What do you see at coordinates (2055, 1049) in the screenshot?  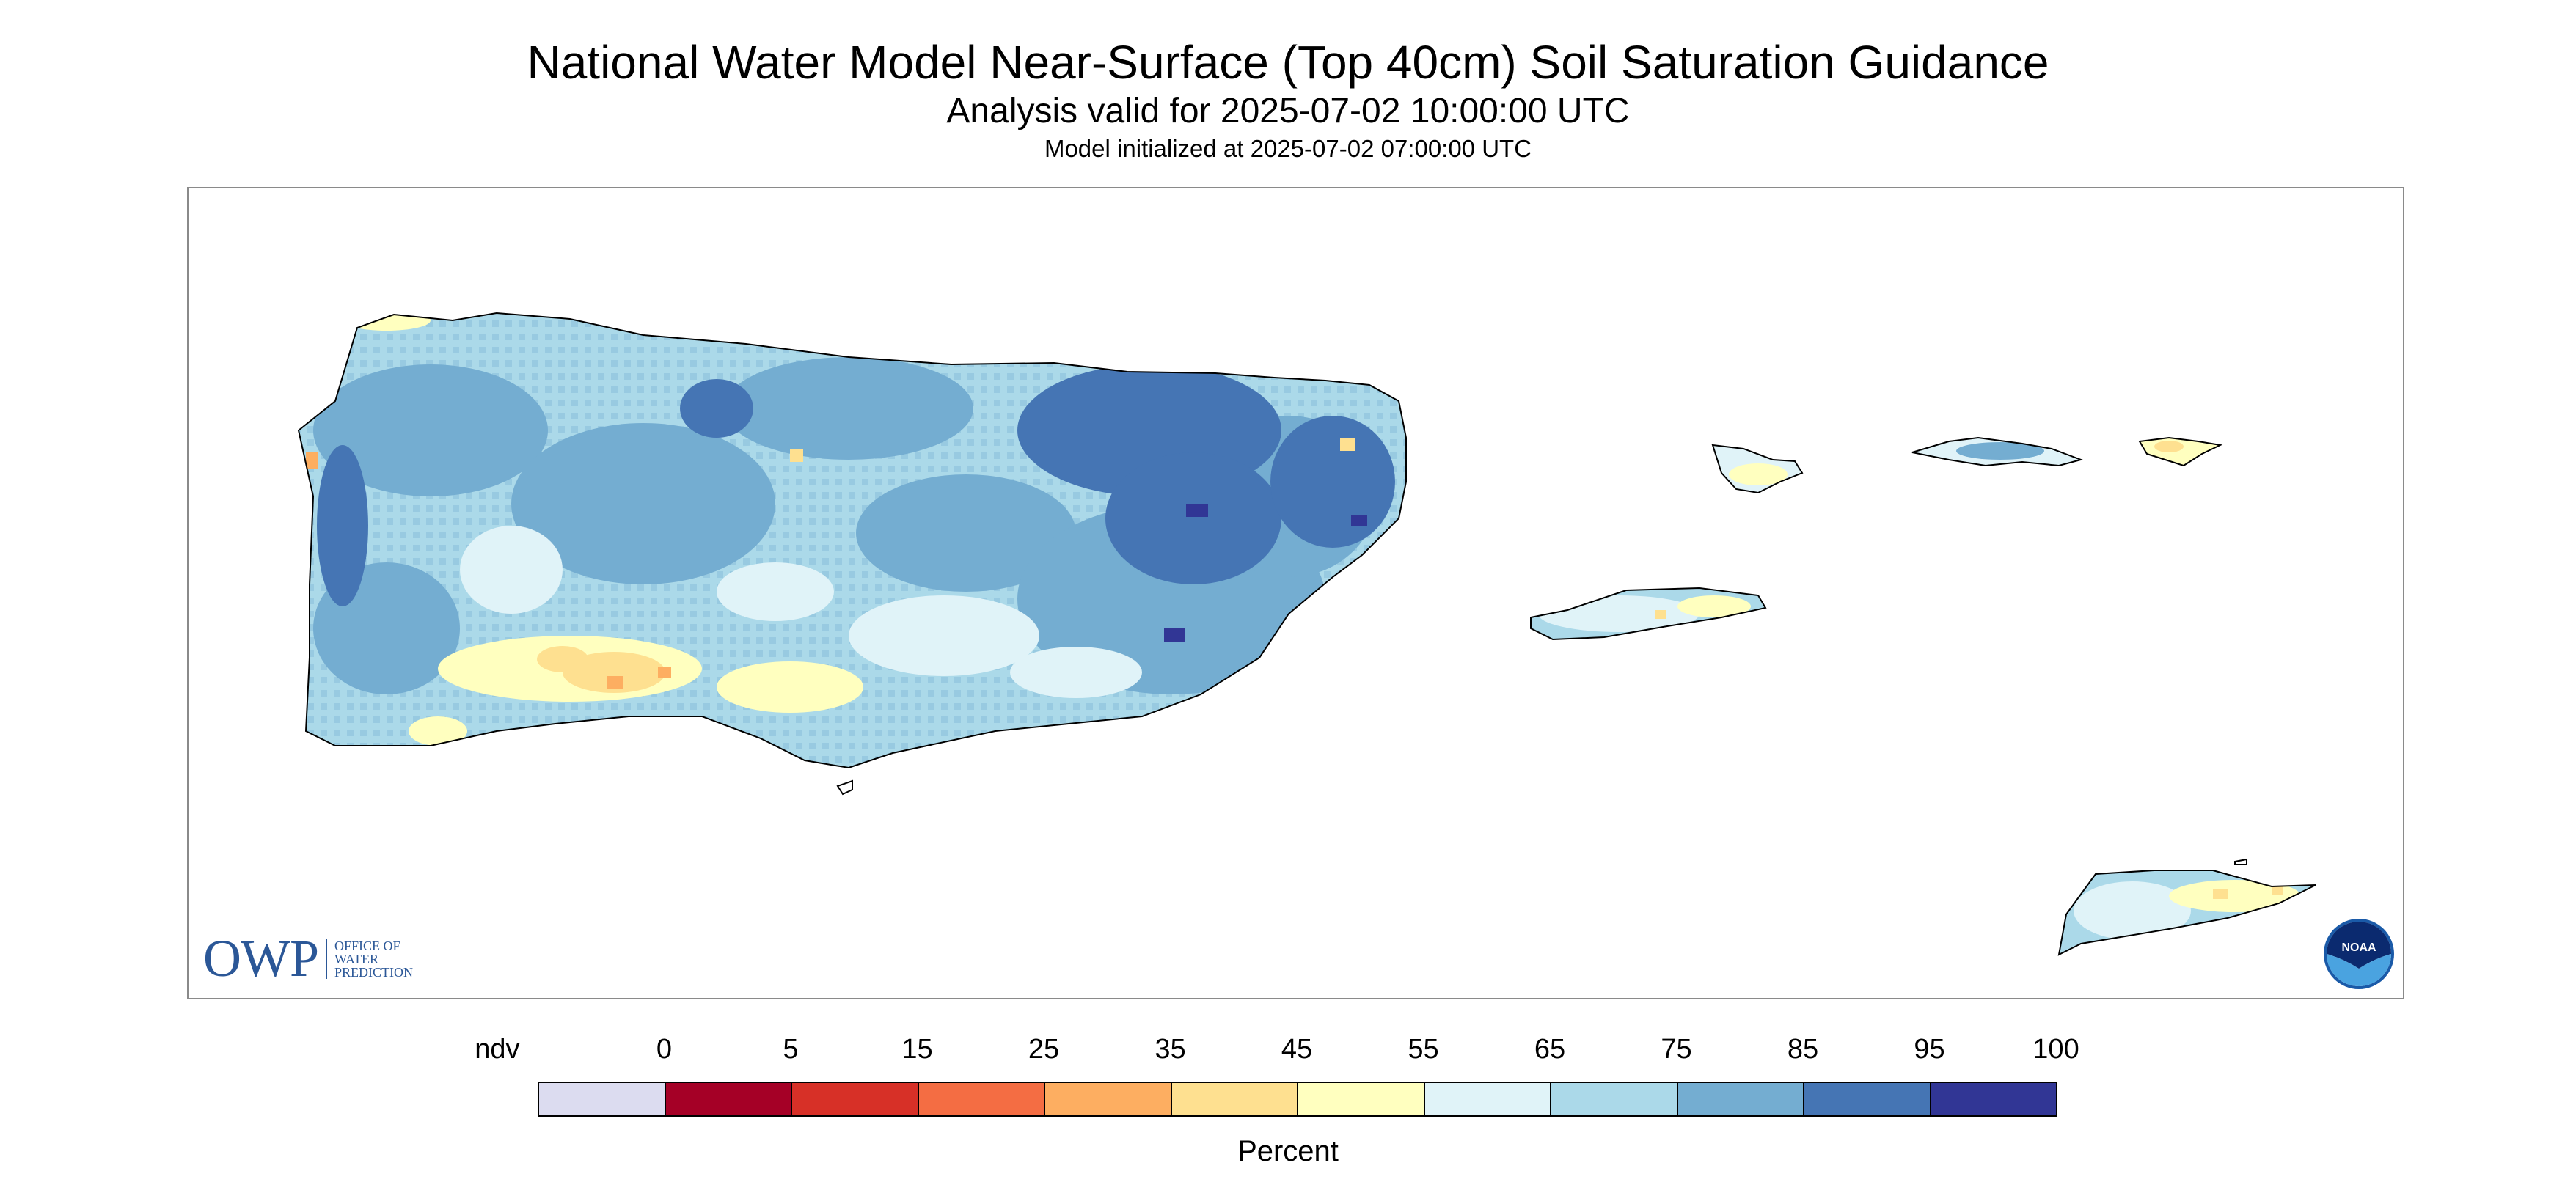 I see `colorbar-label: 100` at bounding box center [2055, 1049].